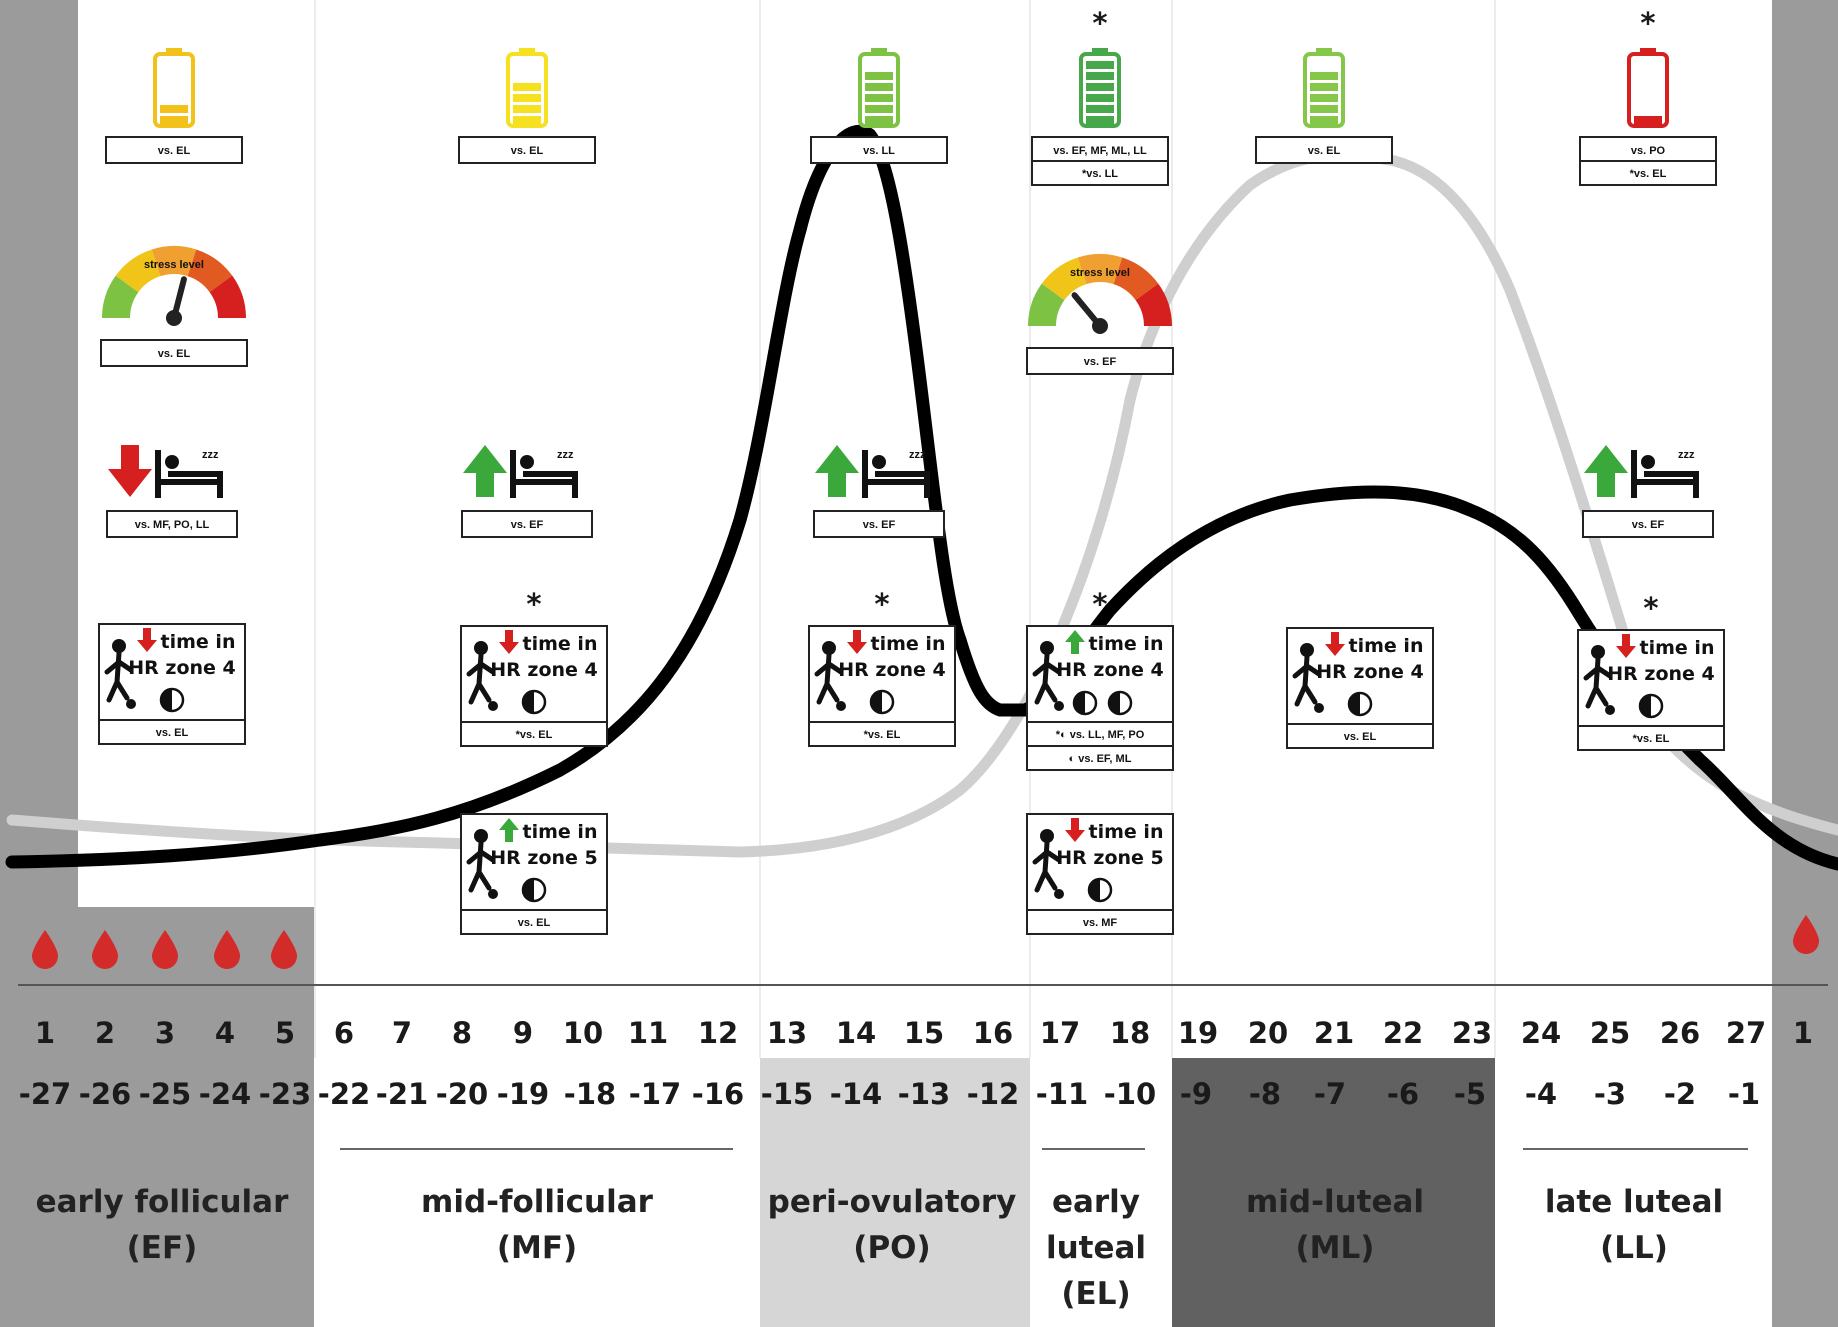  What do you see at coordinates (1324, 106) in the screenshot?
I see `energy-indicator: vs. EL` at bounding box center [1324, 106].